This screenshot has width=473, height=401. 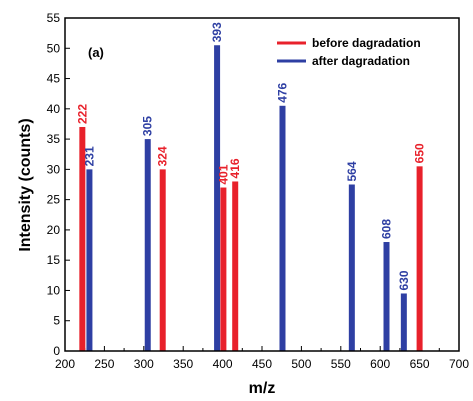 I want to click on y-tick-label: 15, so click(x=54, y=260).